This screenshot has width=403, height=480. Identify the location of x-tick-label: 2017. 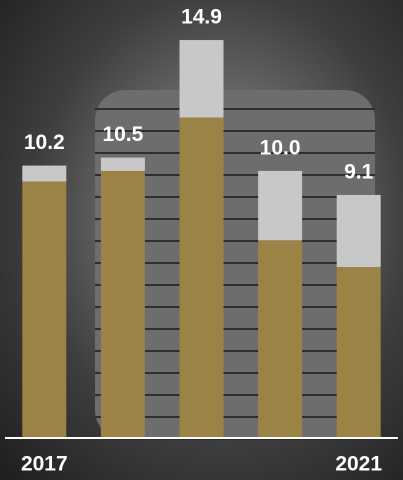
(44, 464).